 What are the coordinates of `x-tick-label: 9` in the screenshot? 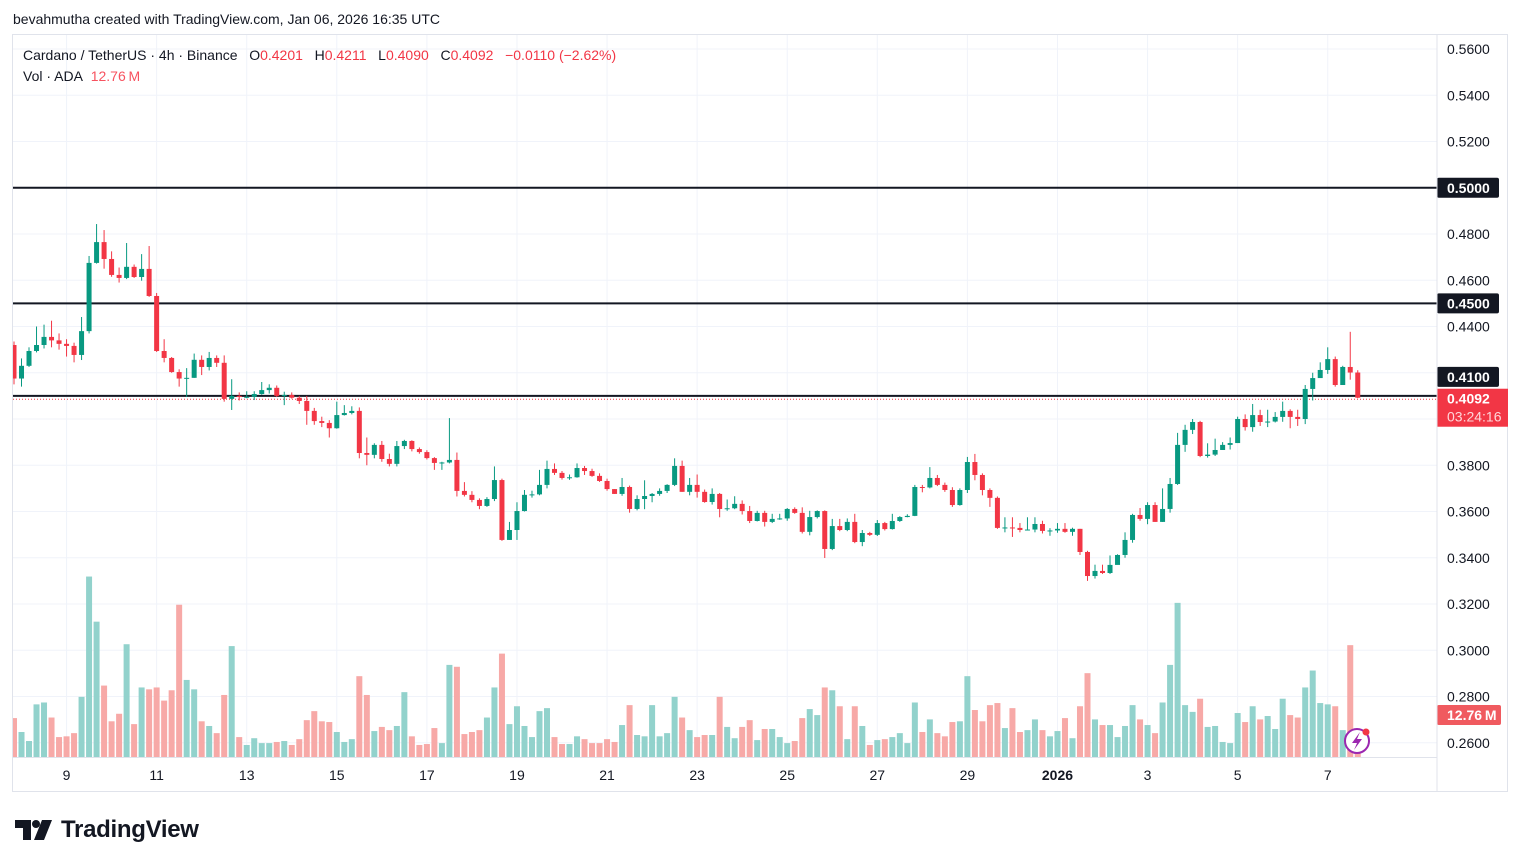 It's located at (67, 775).